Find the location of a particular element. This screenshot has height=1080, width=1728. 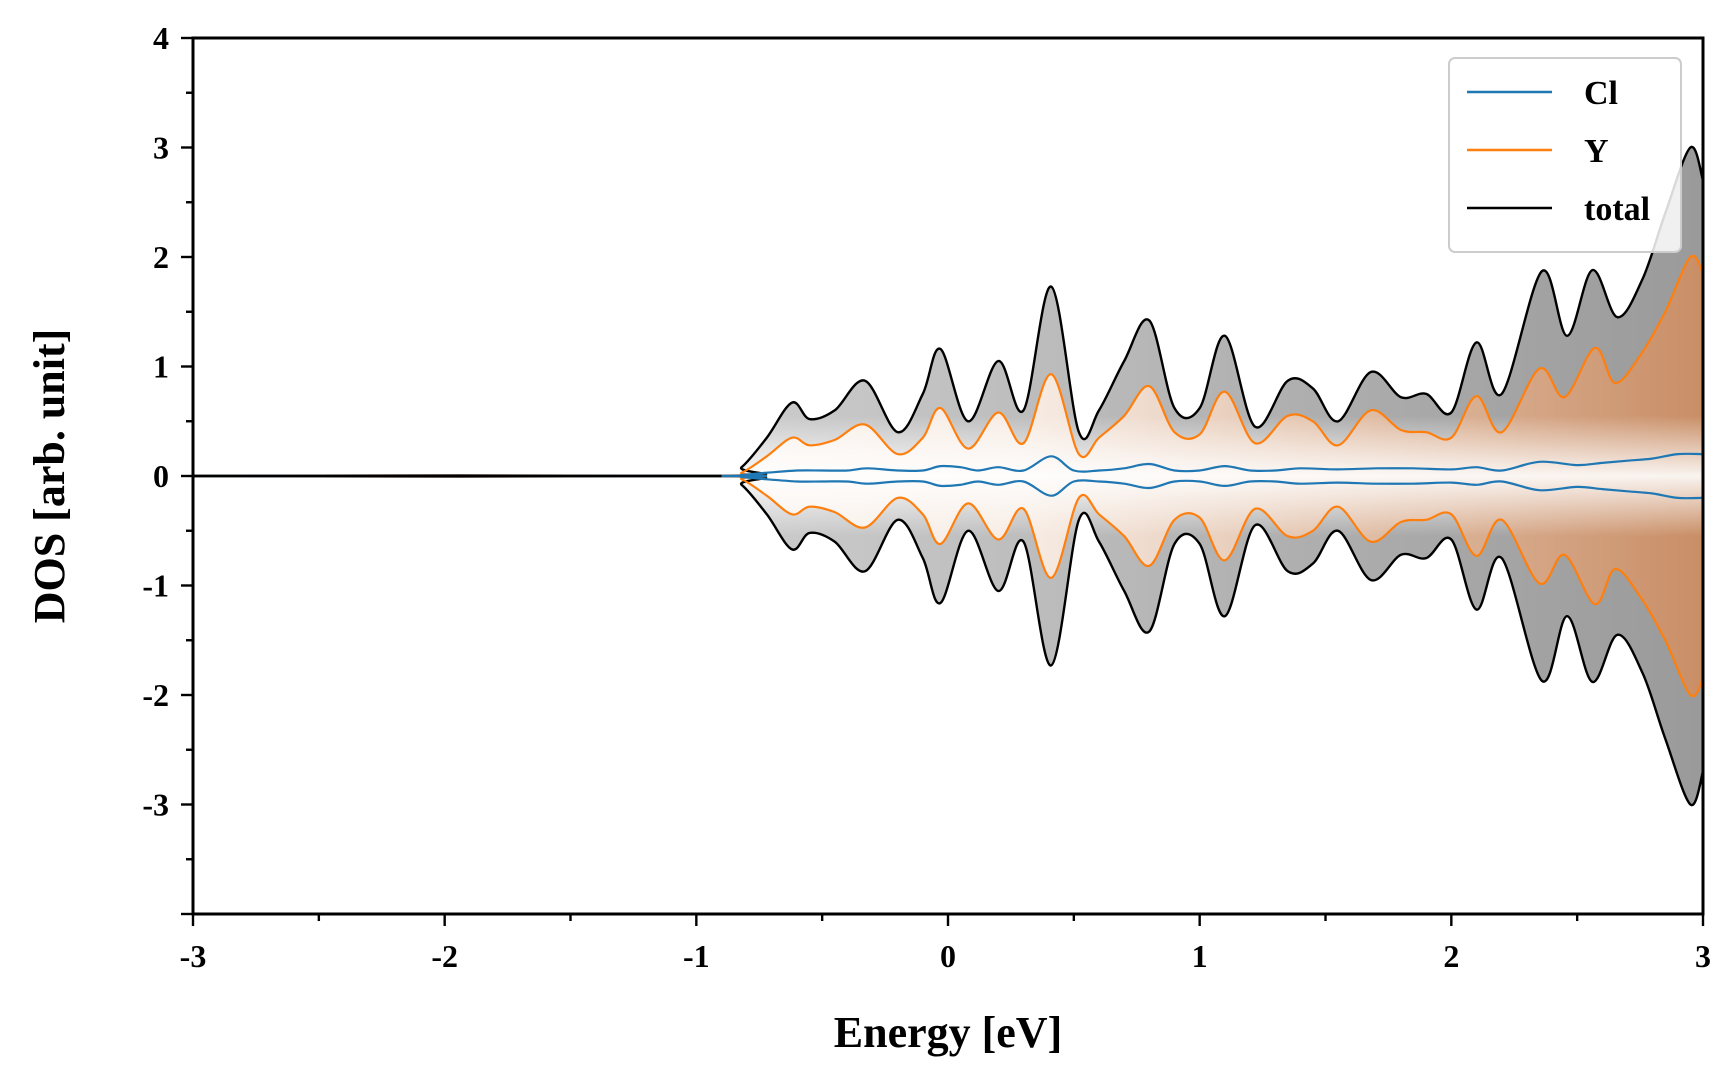

series-cl-up is located at coordinates (948, 465).